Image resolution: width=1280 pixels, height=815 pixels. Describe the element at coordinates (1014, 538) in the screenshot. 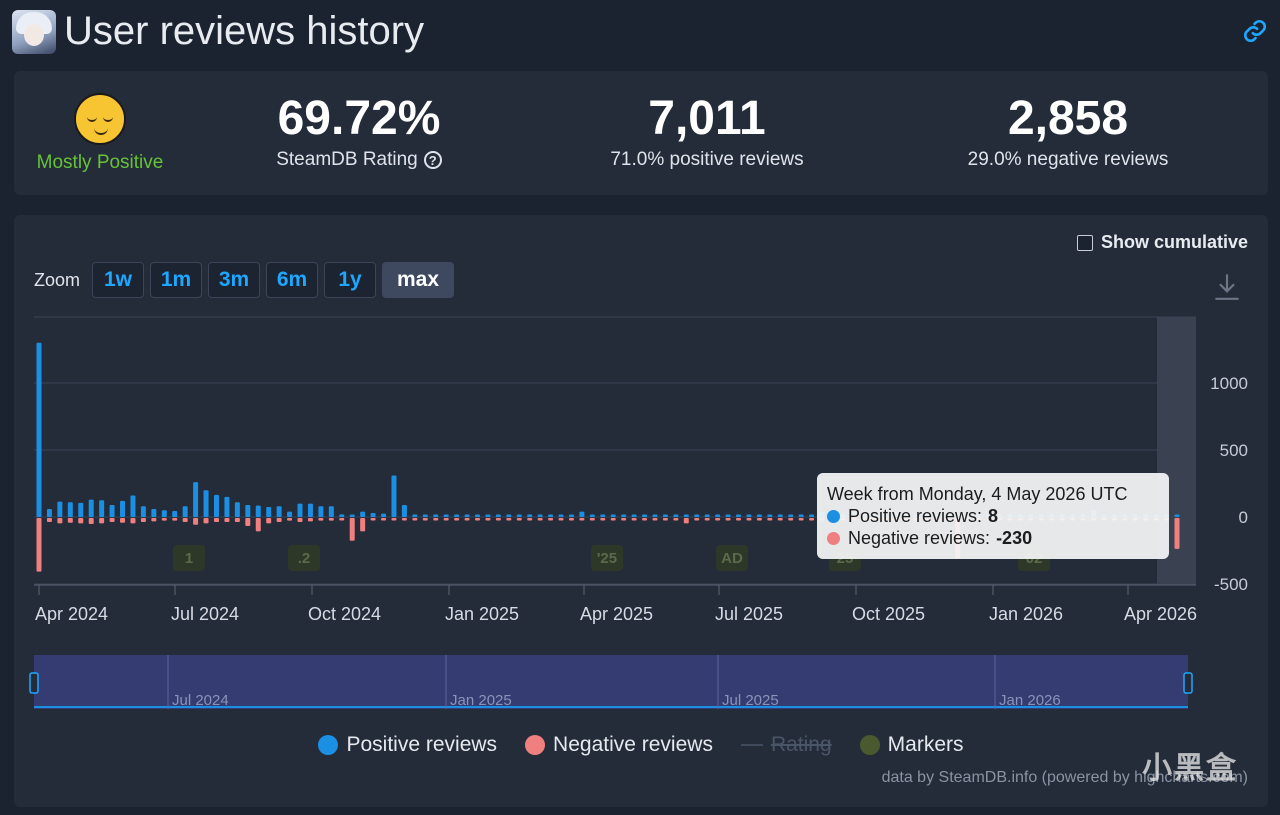

I see `tooltip-negative-value: -230` at that location.